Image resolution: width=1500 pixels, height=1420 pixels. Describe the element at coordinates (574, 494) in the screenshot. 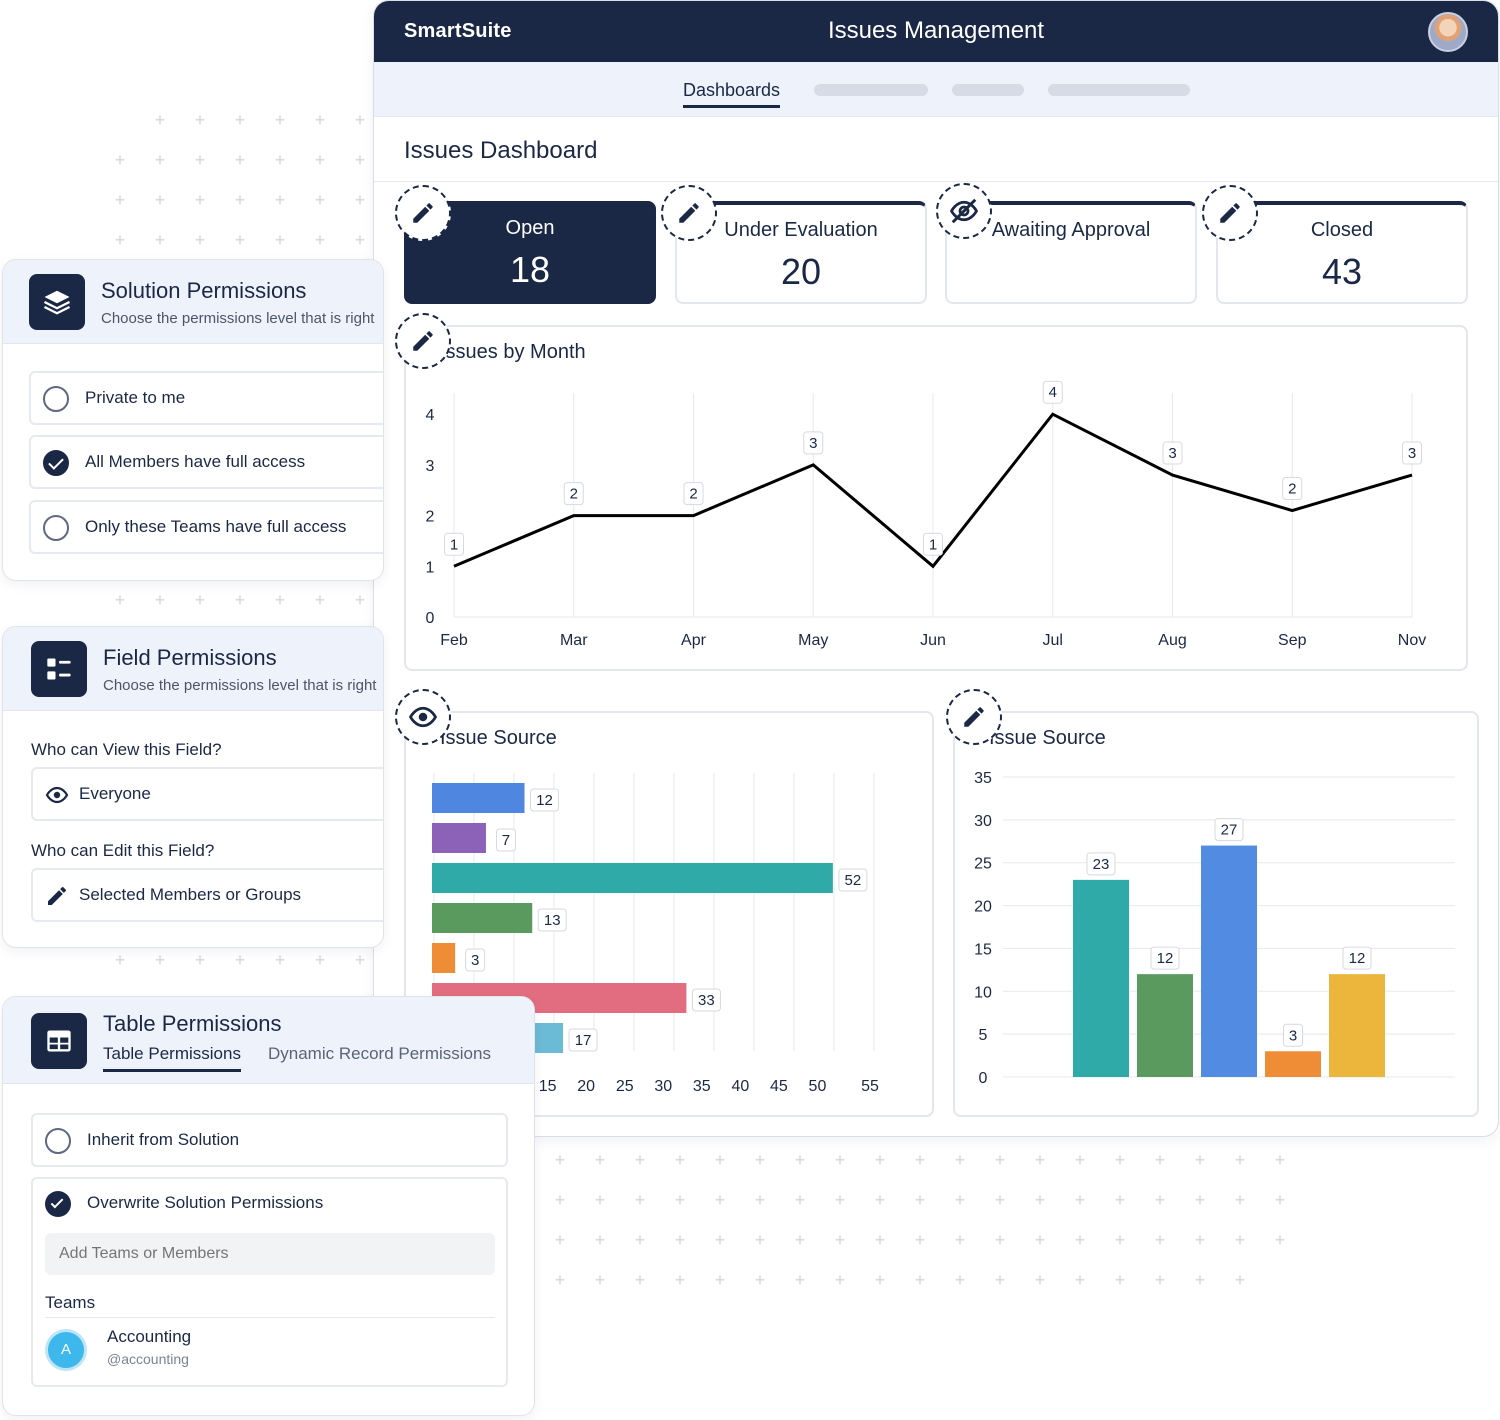

I see `data-label: 2` at that location.